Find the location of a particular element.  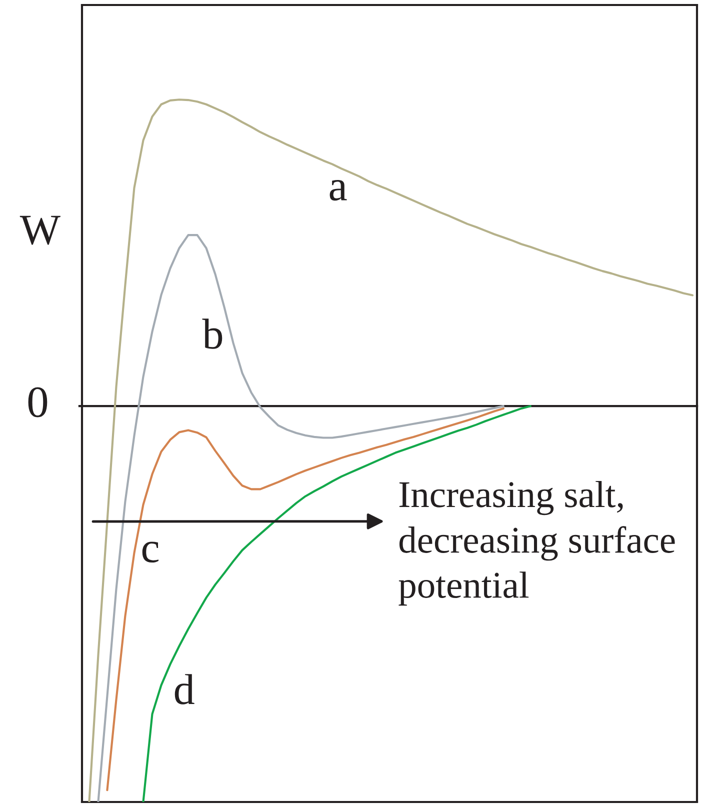

ref-line-label: 0 is located at coordinates (38, 402).